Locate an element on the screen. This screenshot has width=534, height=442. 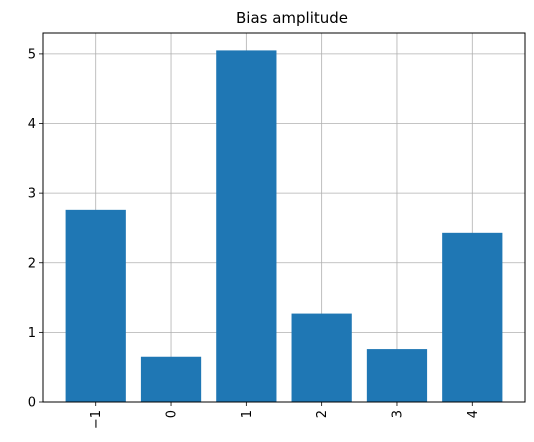
y-tick-label: 1 is located at coordinates (32, 333).